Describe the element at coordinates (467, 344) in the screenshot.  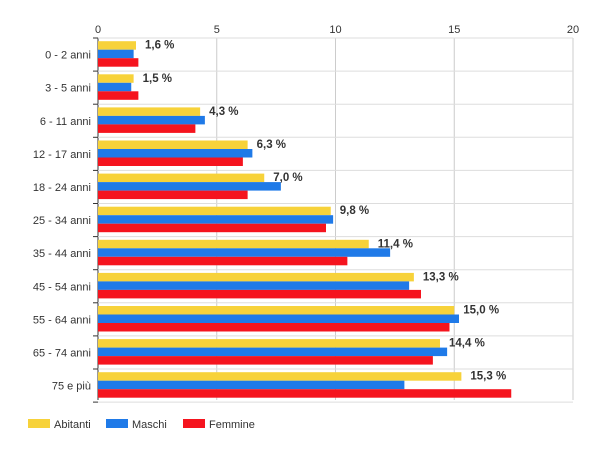
I see `data-label: 14,4 %` at that location.